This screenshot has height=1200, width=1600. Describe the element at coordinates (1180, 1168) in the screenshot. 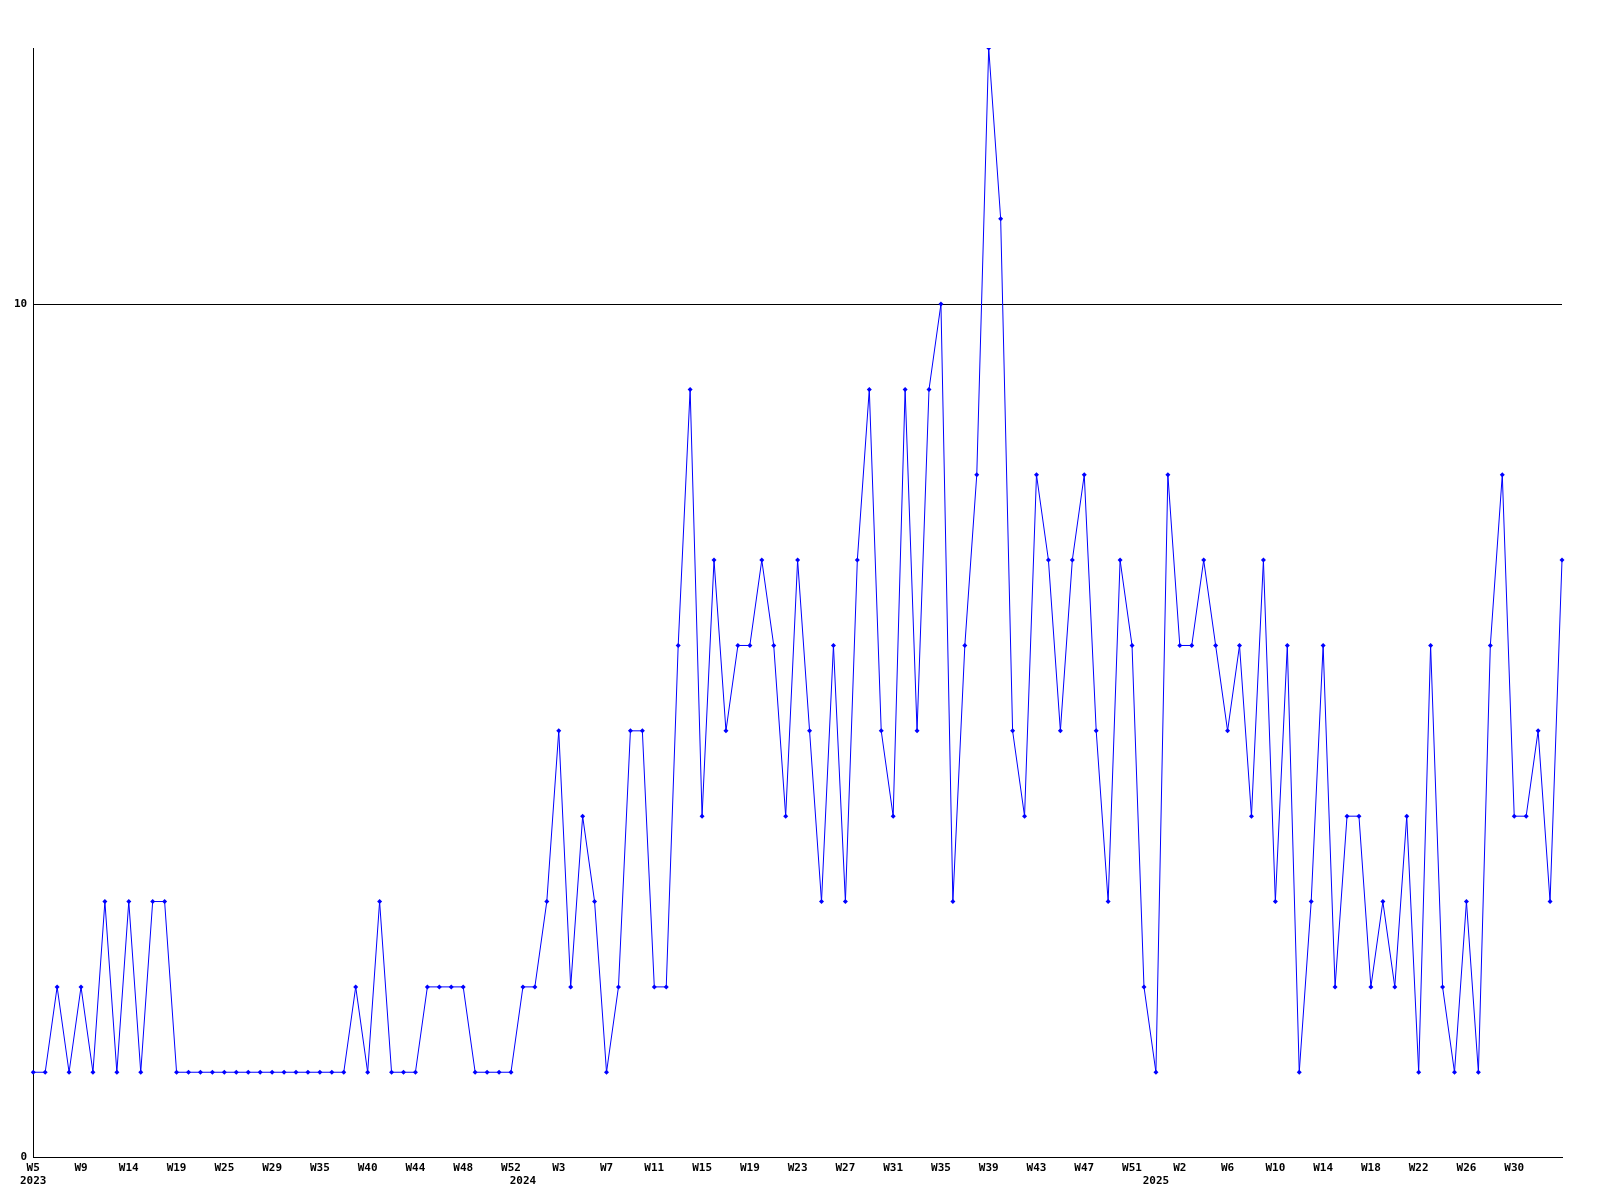

I see `x-tick-label: W2` at that location.